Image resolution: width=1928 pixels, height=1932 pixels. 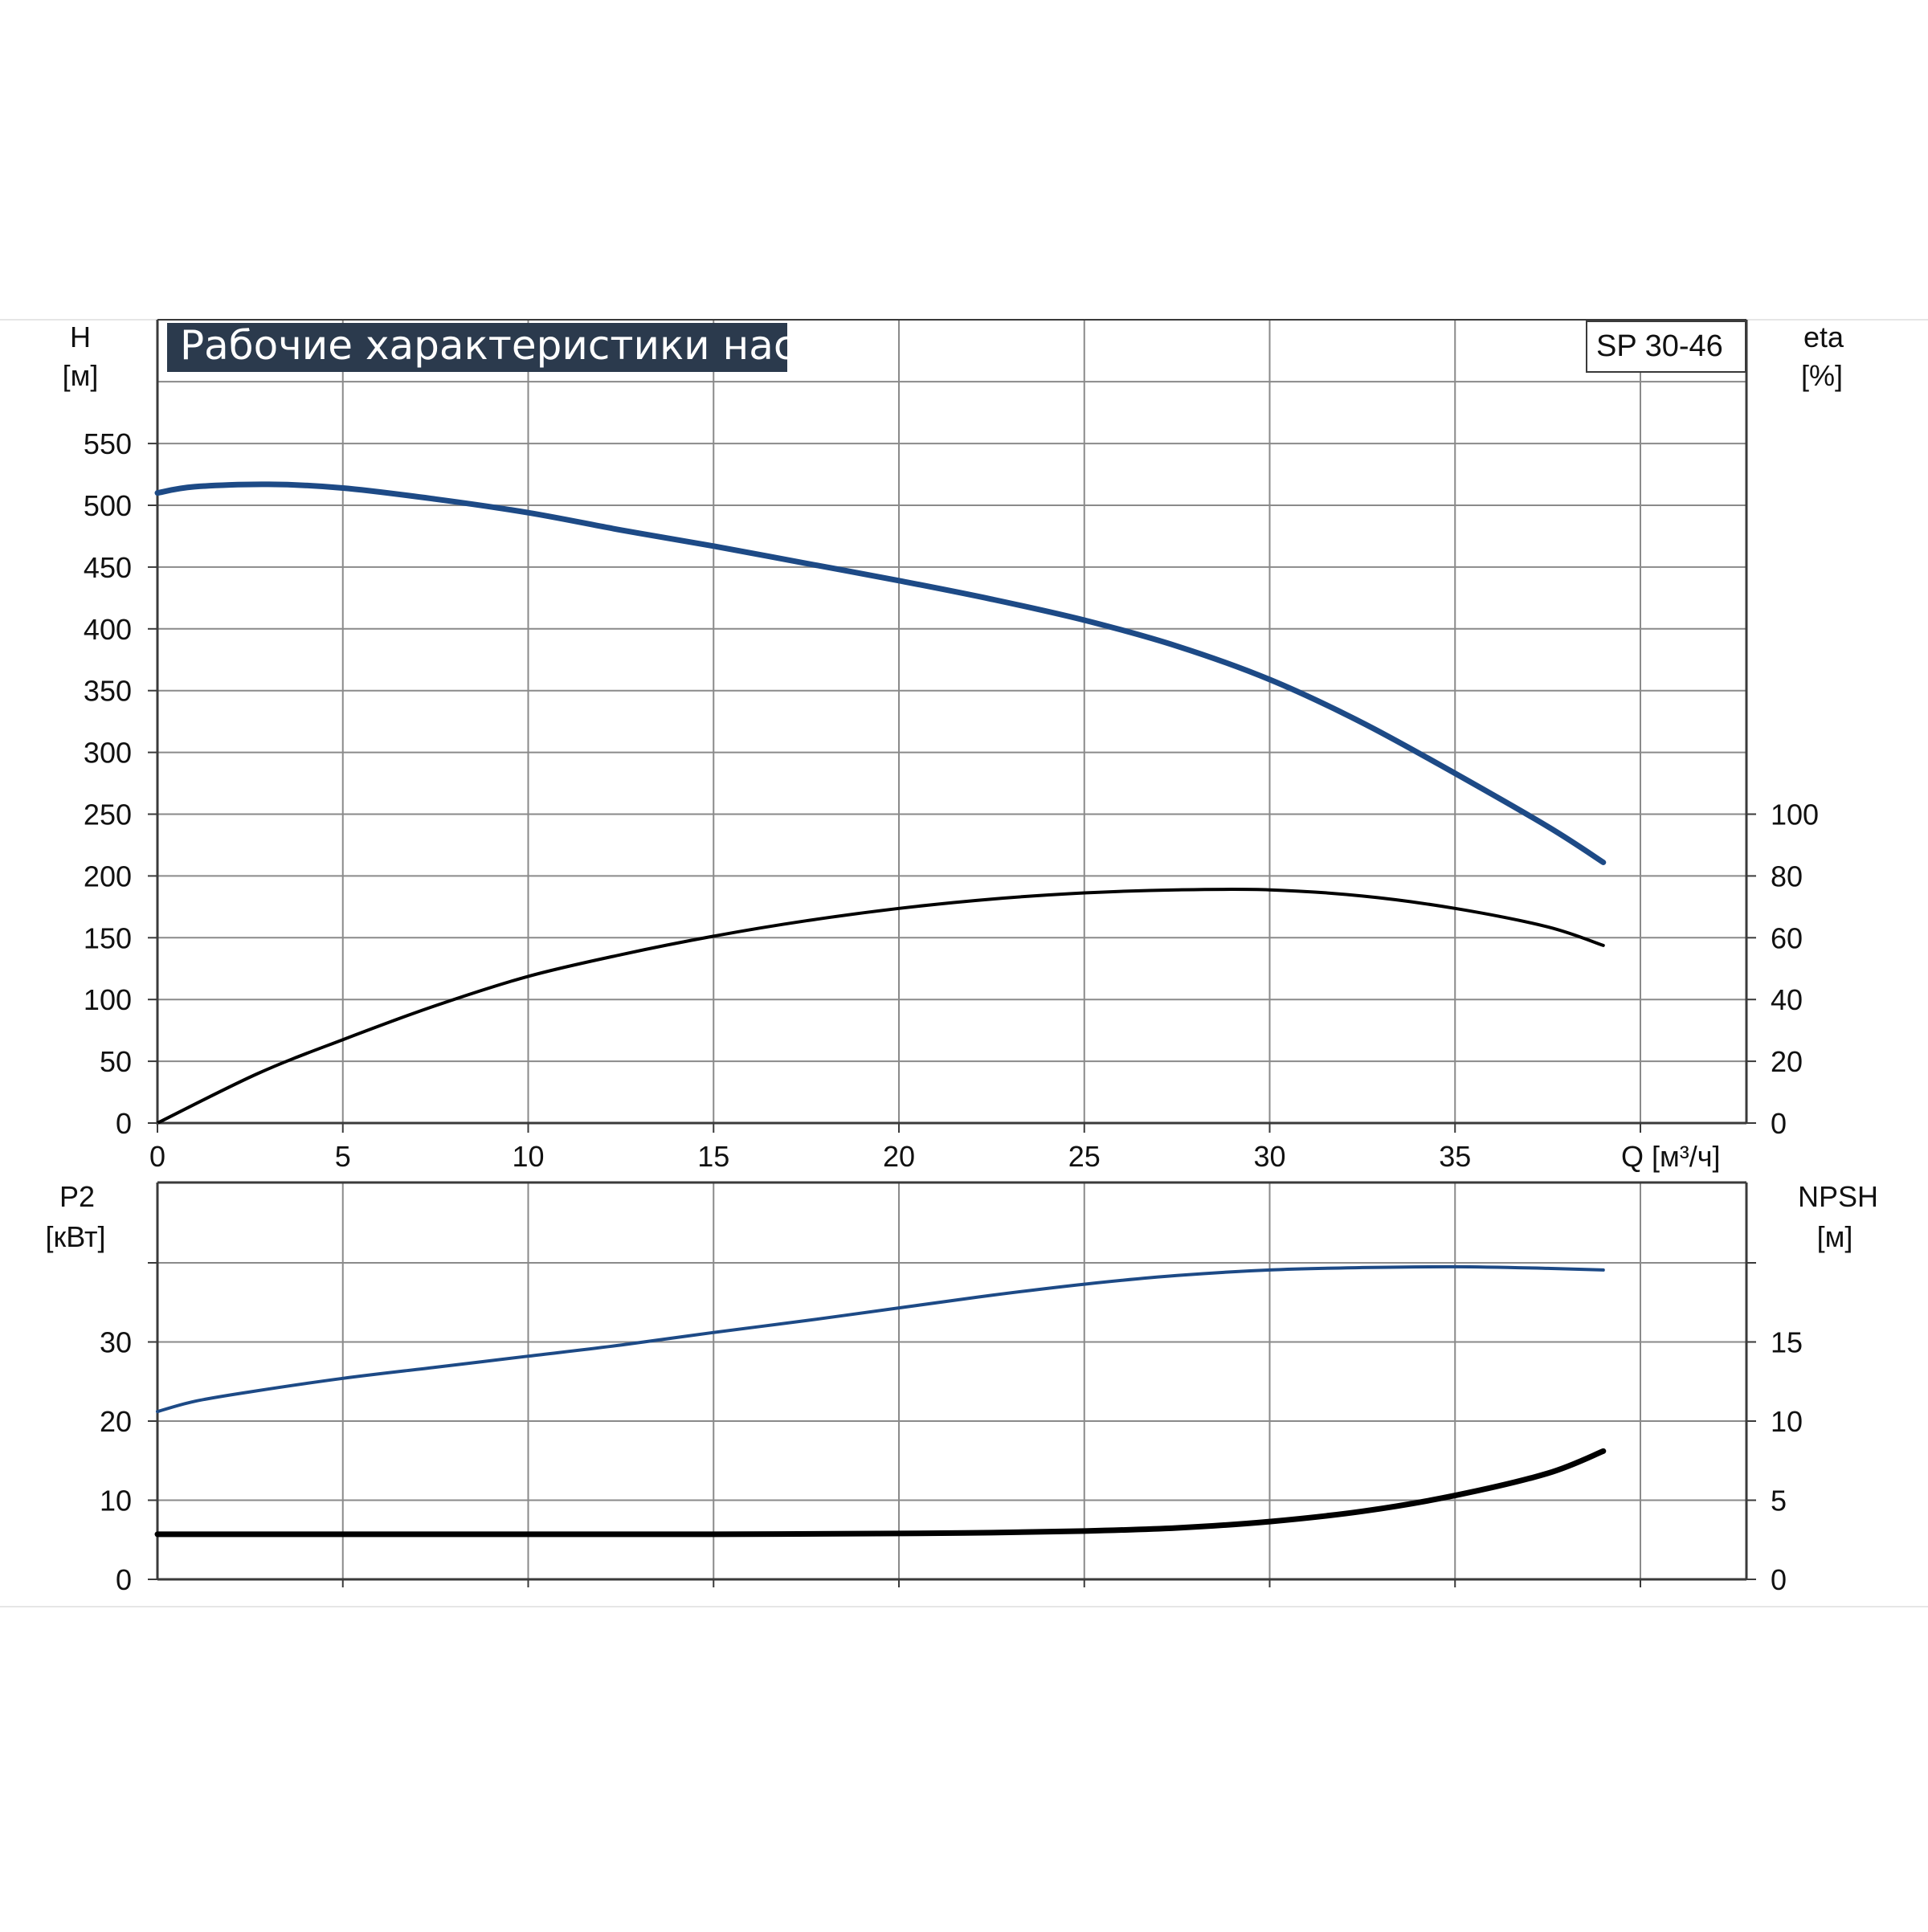 I want to click on x-tick-label: 35, so click(x=1455, y=1156).